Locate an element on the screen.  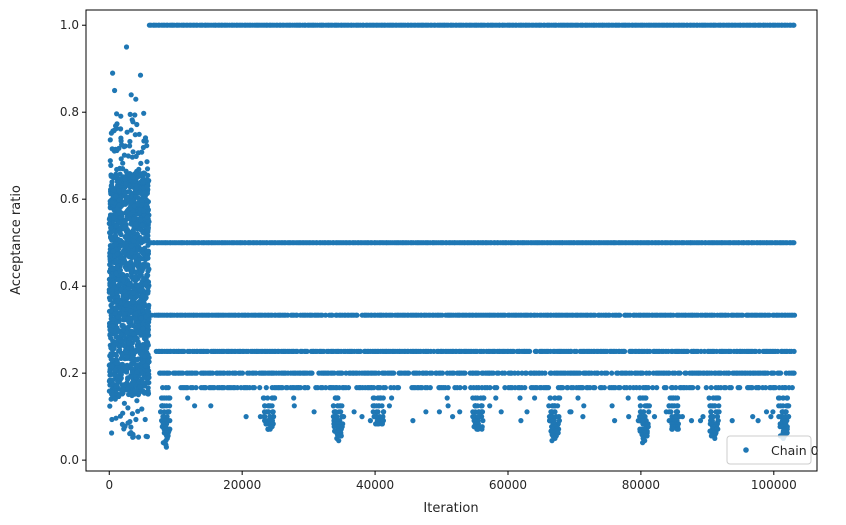
y-tick-label: 0.0 is located at coordinates (69, 460).